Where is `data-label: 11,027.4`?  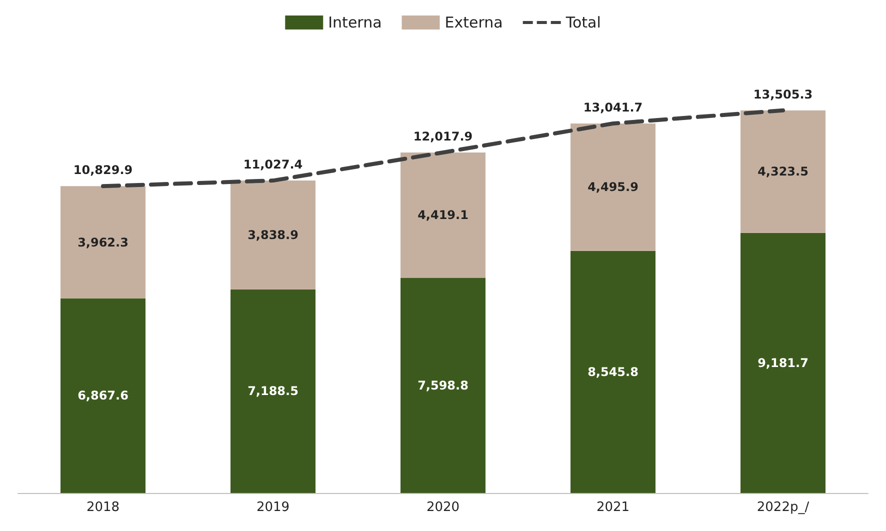 data-label: 11,027.4 is located at coordinates (273, 165).